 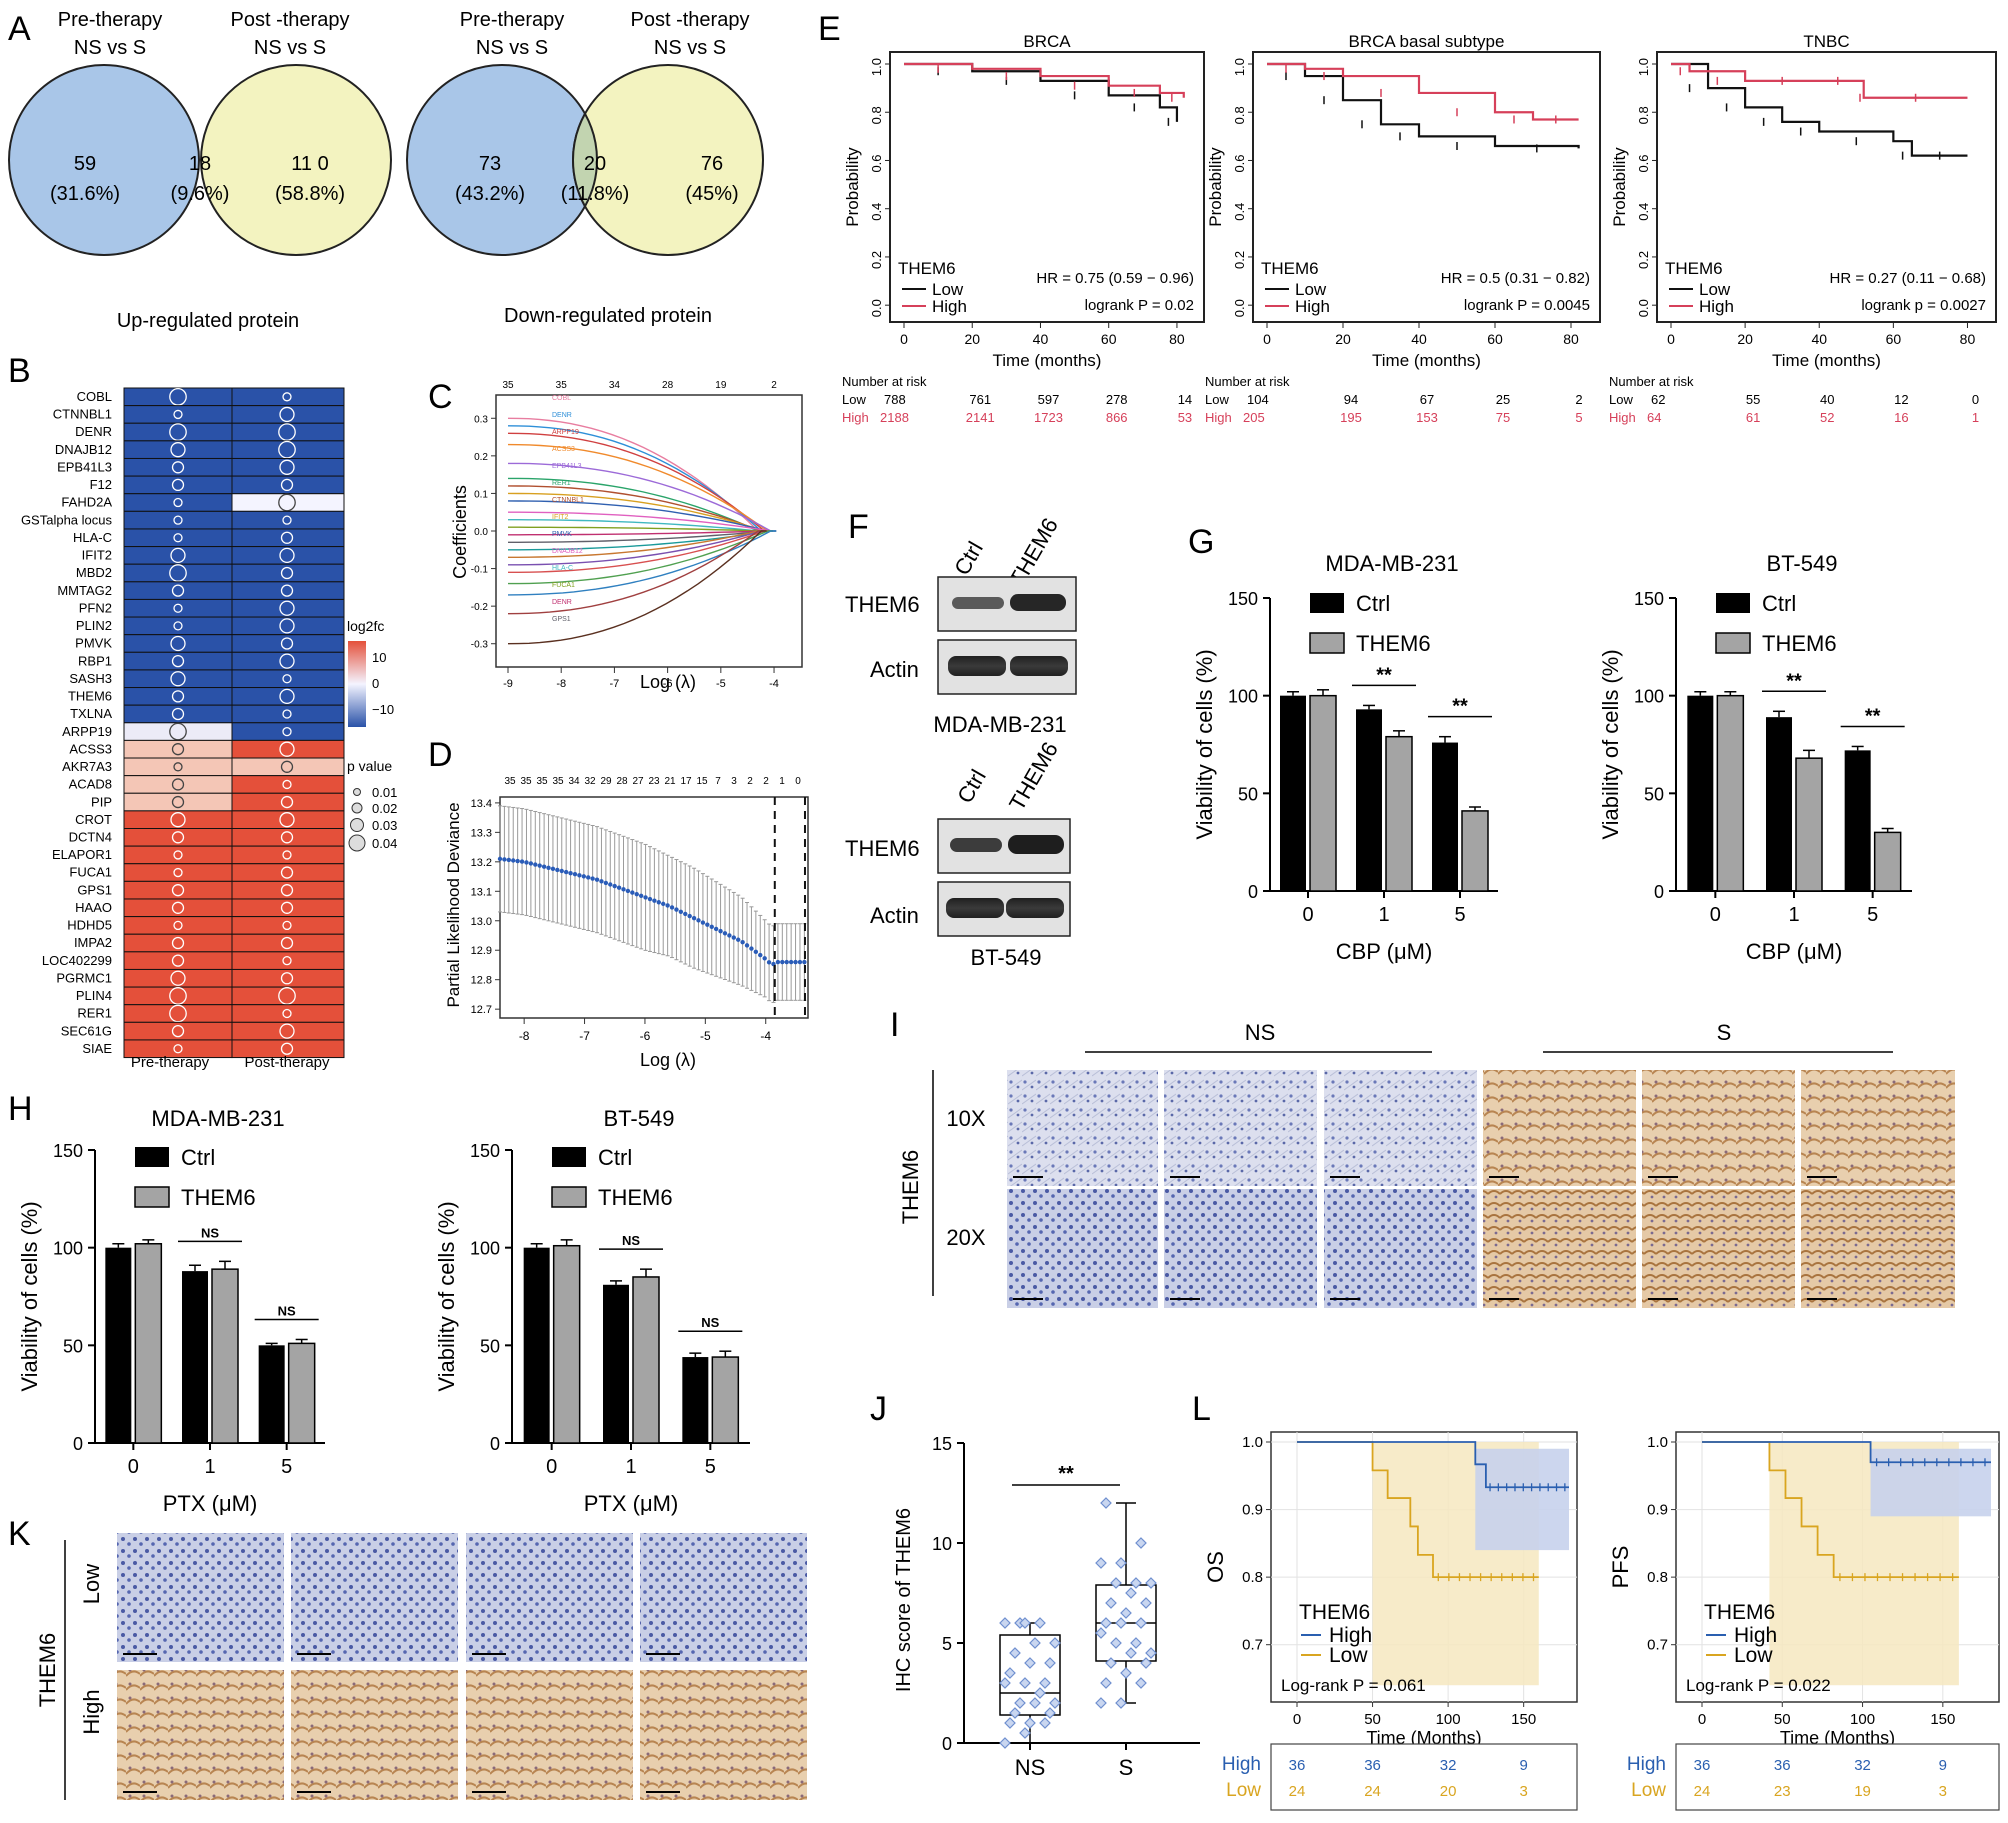 What do you see at coordinates (904, 1600) in the screenshot?
I see `ihc-score-ylabel: IHC score of THEM6` at bounding box center [904, 1600].